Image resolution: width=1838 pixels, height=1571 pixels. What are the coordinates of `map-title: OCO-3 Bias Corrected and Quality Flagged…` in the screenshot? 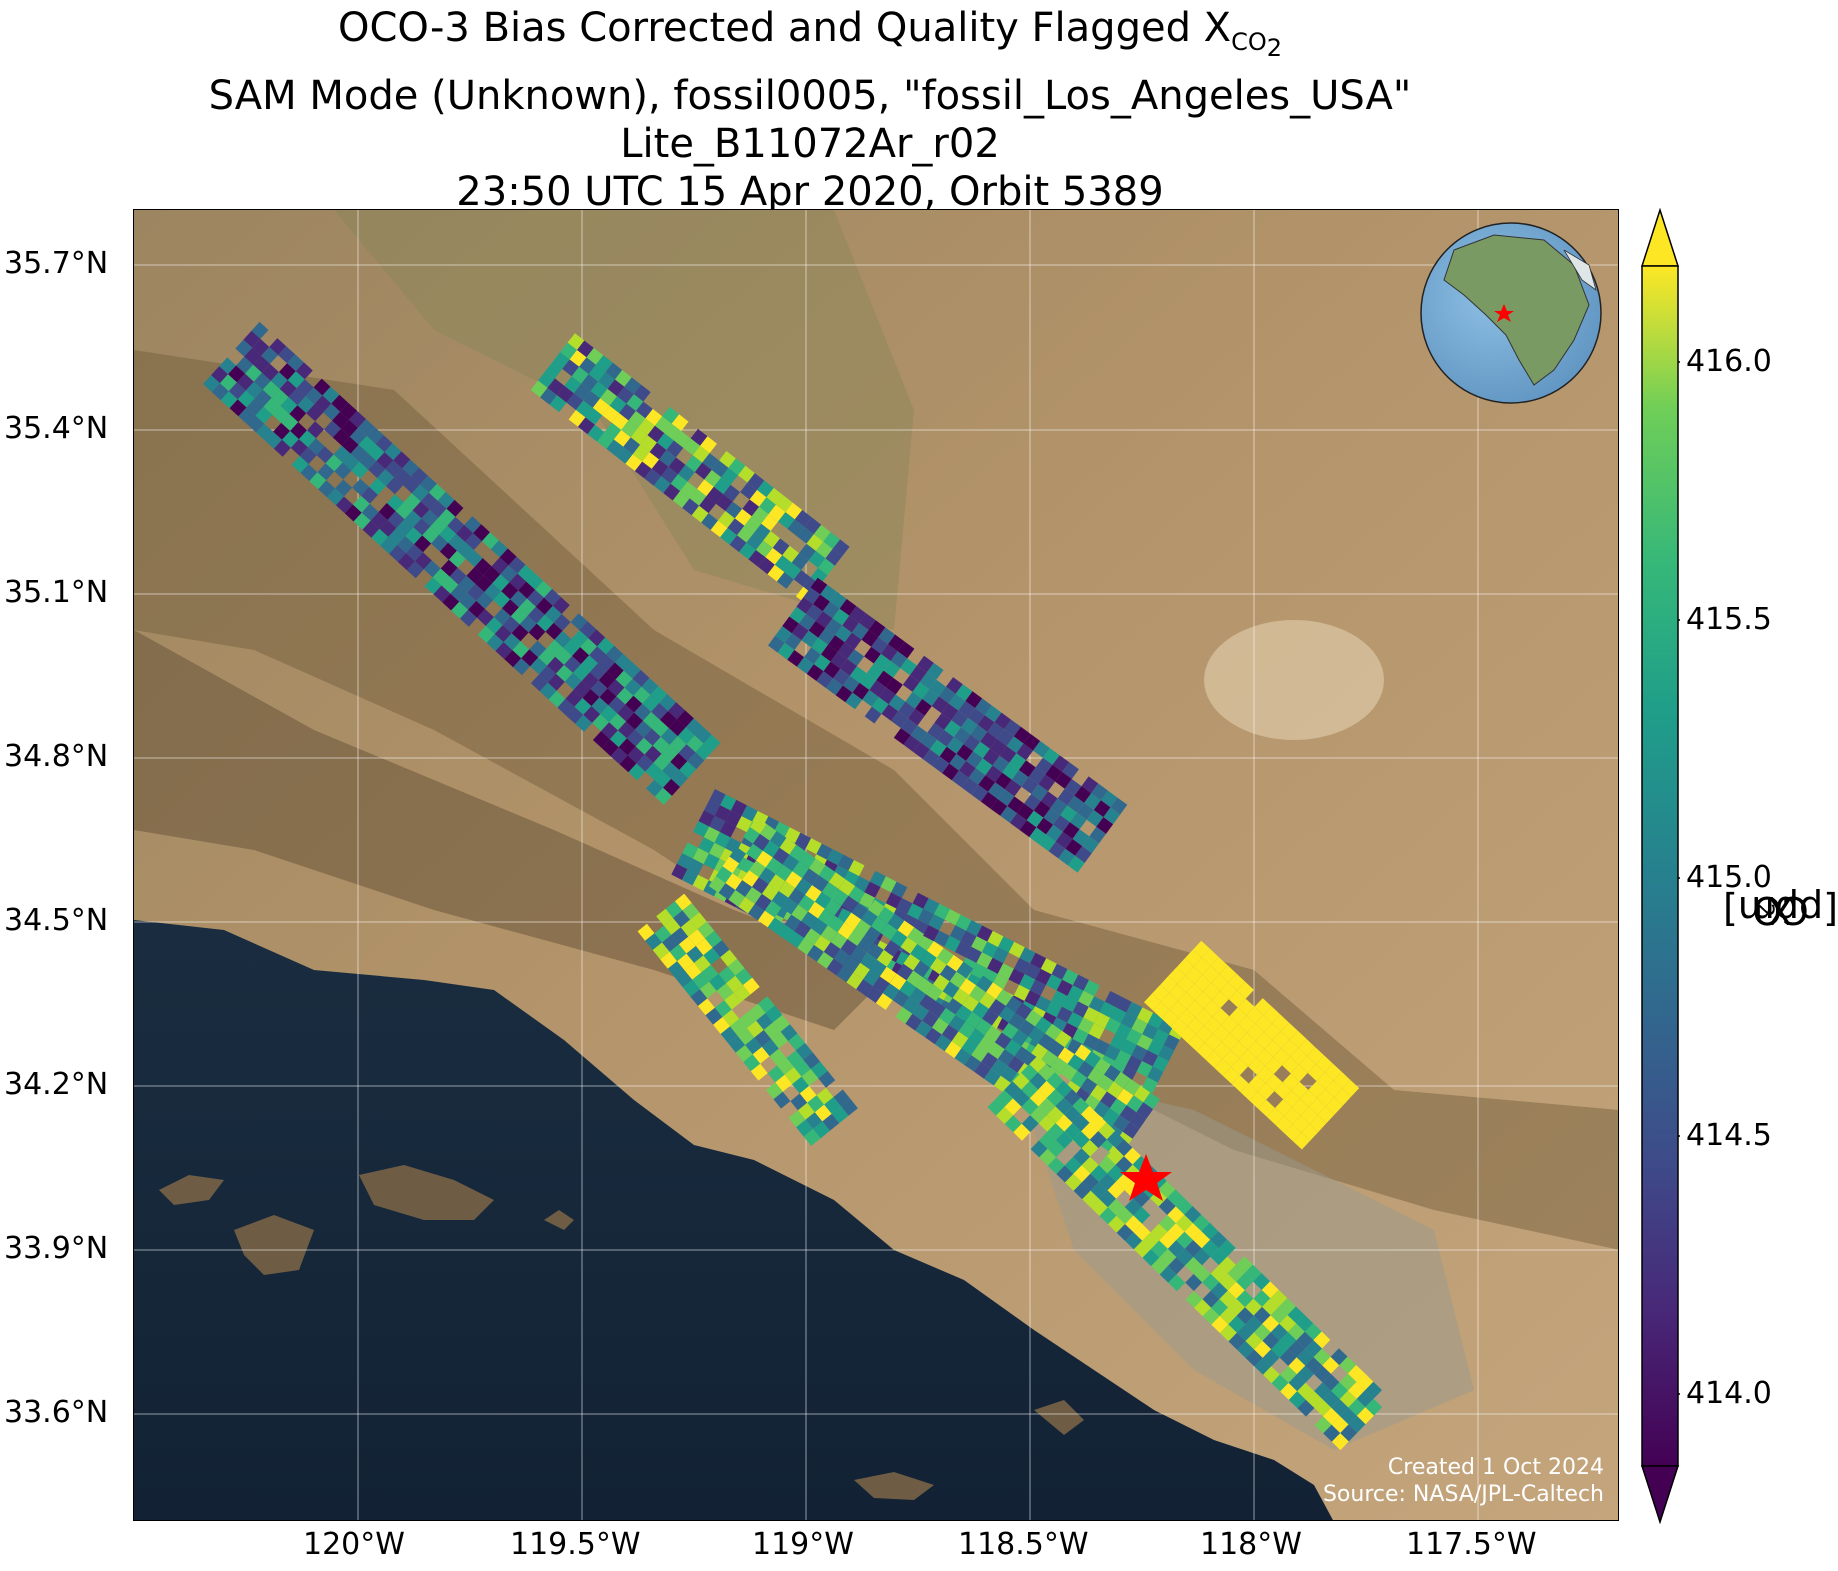 It's located at (810, 110).